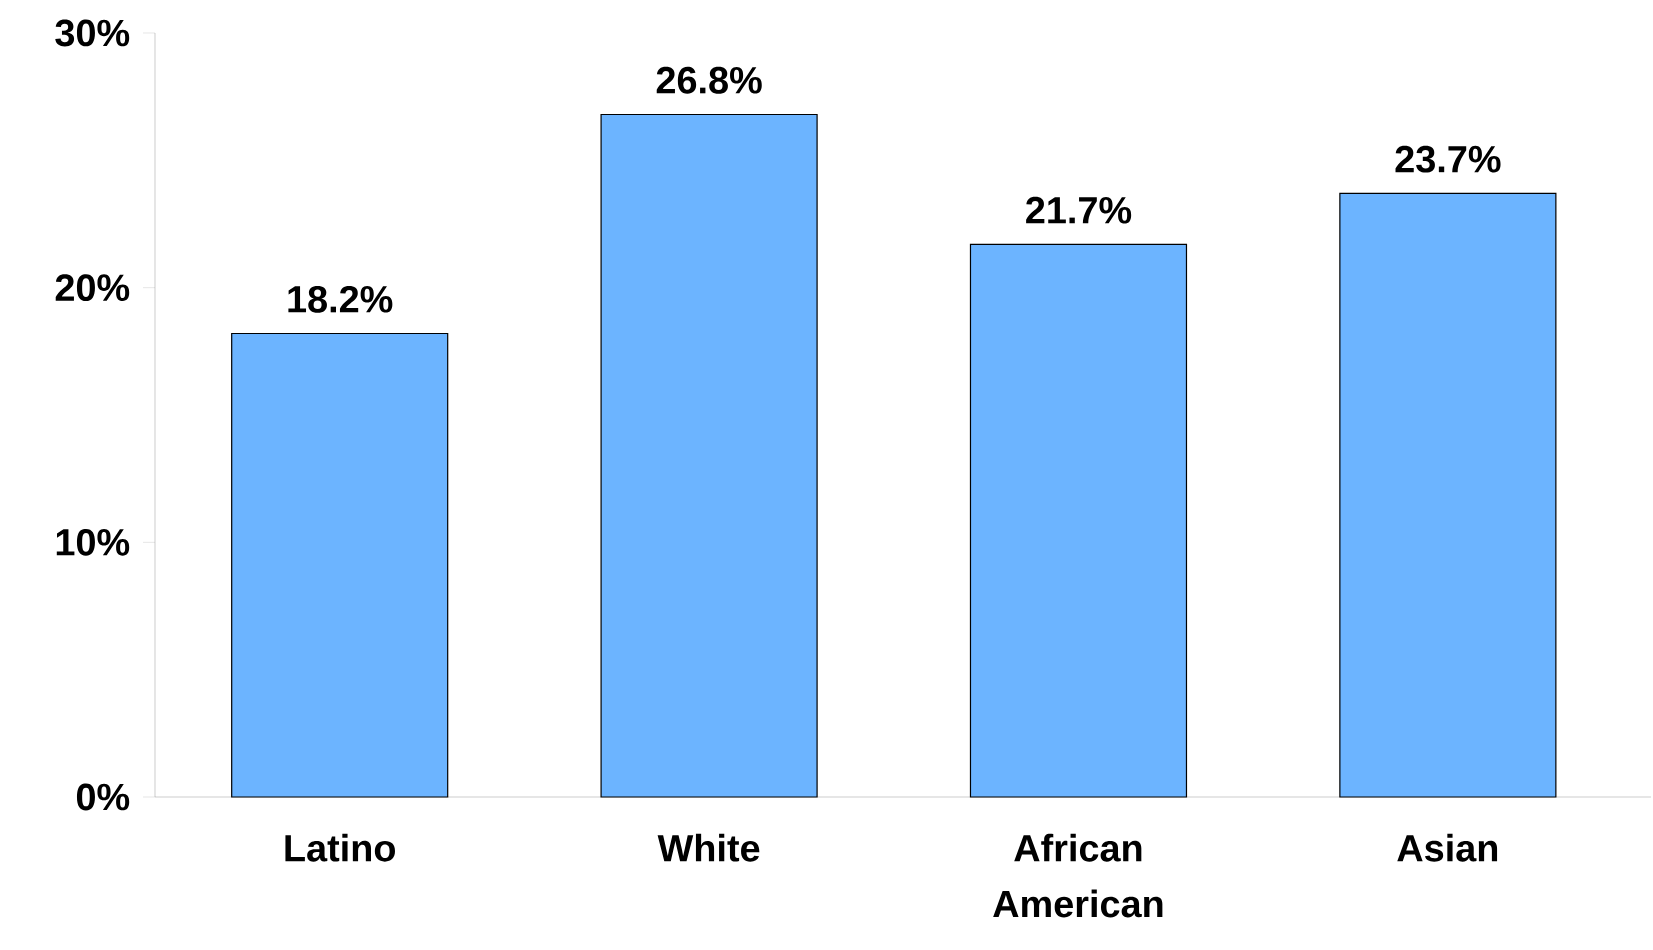 Image resolution: width=1653 pixels, height=950 pixels. What do you see at coordinates (1078, 875) in the screenshot?
I see `x-tick-label: African American` at bounding box center [1078, 875].